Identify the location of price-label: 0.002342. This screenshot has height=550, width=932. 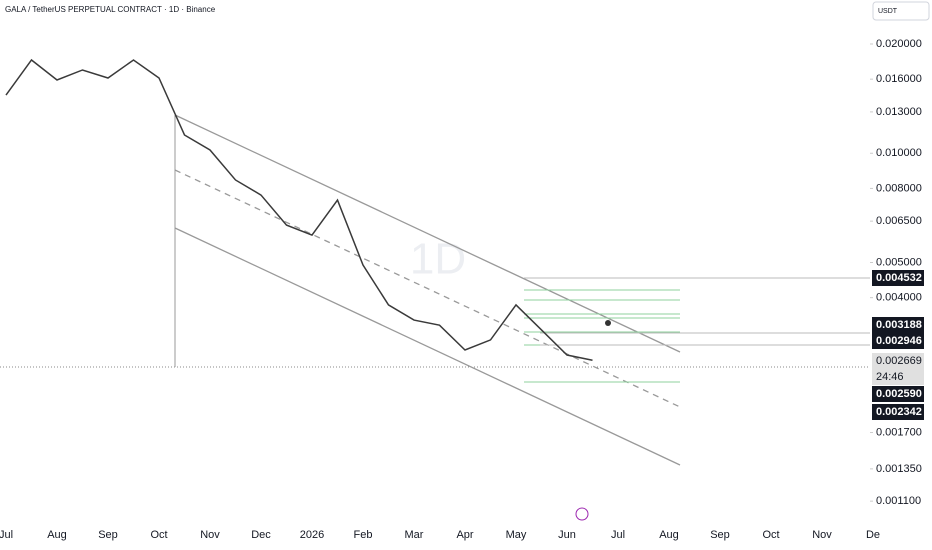
(899, 412).